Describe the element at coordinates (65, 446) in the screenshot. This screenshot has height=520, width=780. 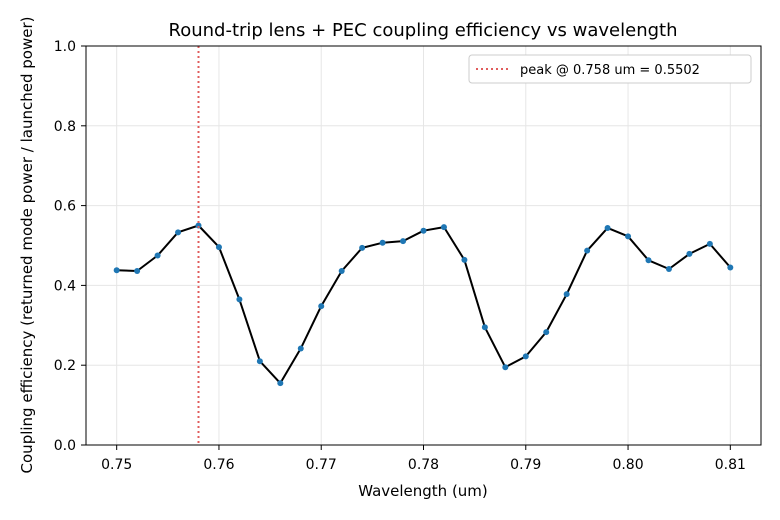
I see `y-tick-label: 0.0` at that location.